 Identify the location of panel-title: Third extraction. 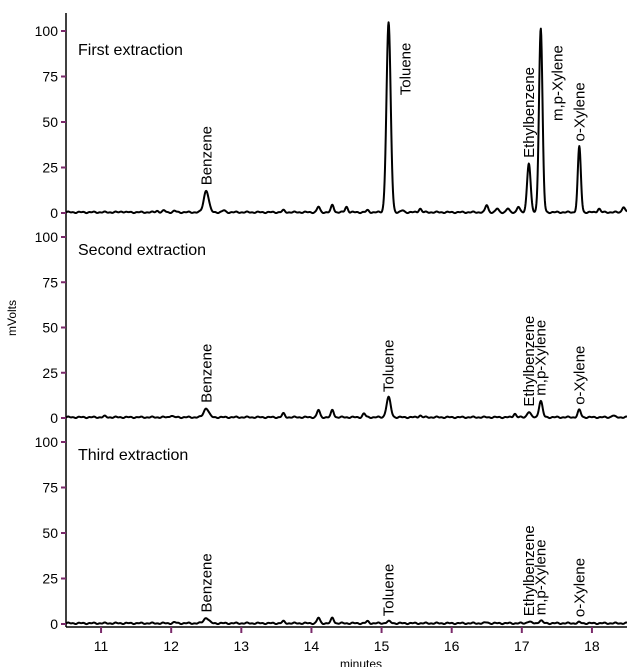
(133, 455).